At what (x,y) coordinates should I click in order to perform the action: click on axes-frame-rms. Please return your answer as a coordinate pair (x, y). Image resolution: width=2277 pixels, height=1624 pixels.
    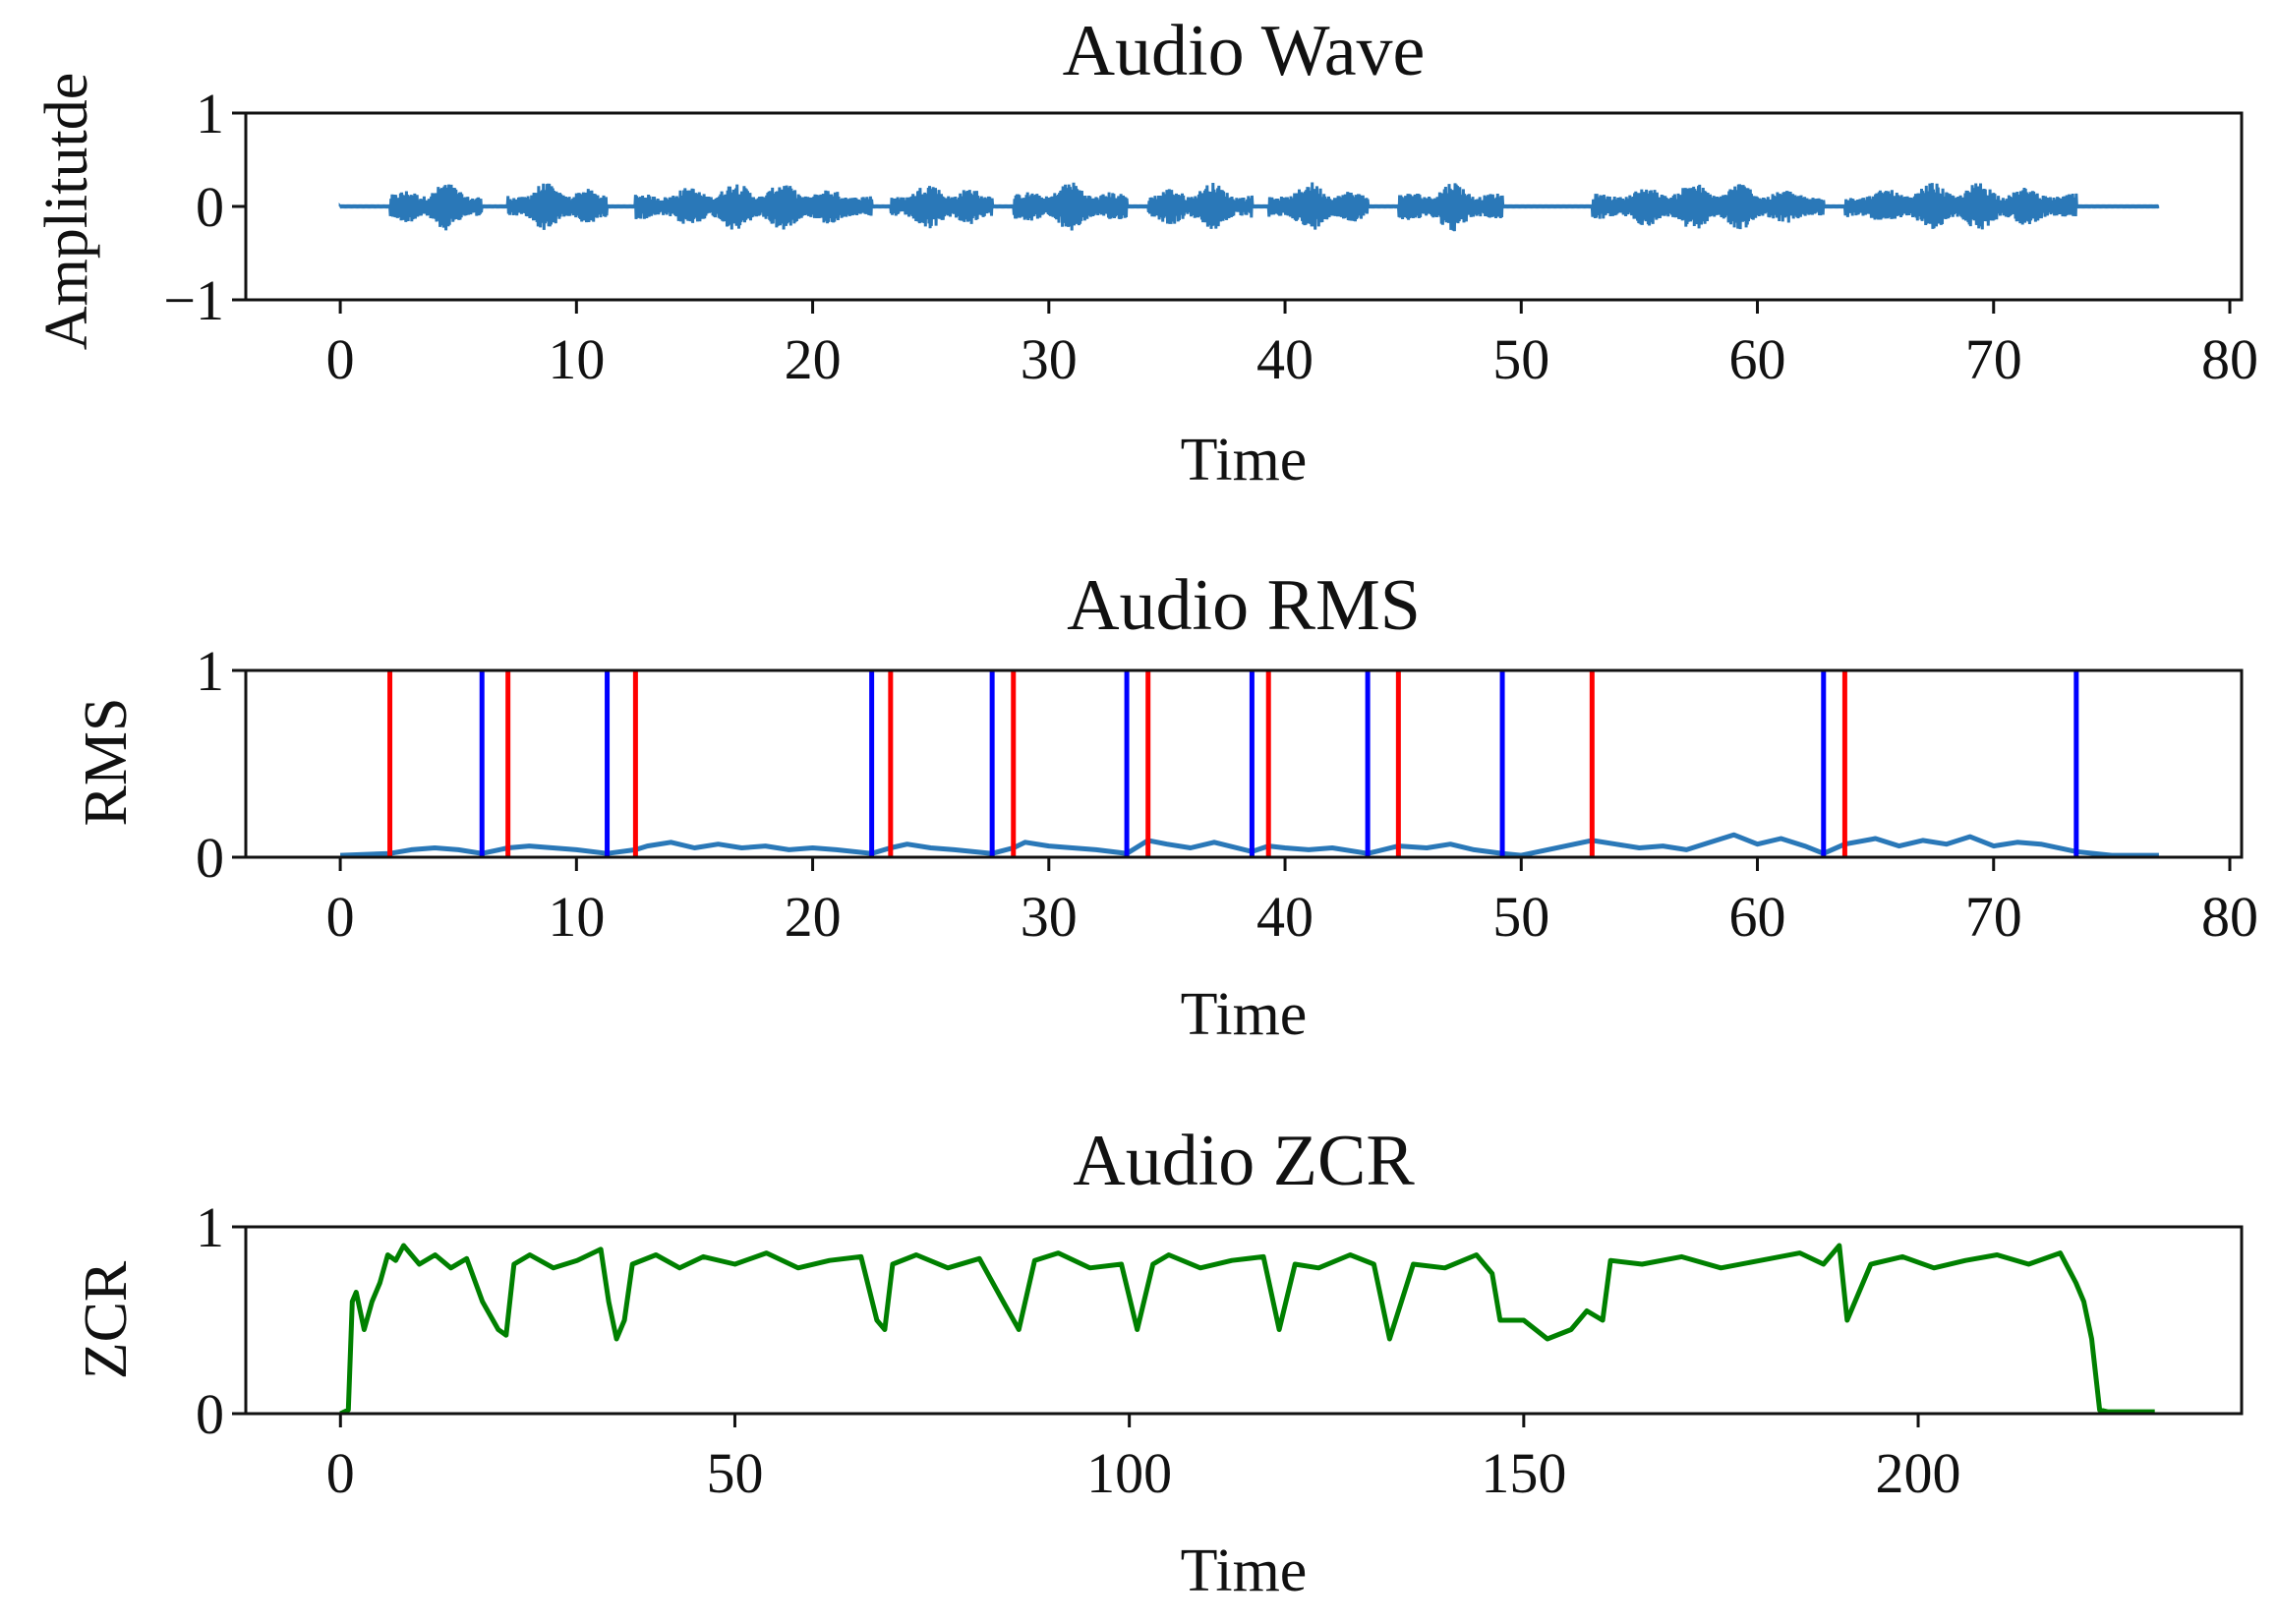
    Looking at the image, I should click on (1244, 763).